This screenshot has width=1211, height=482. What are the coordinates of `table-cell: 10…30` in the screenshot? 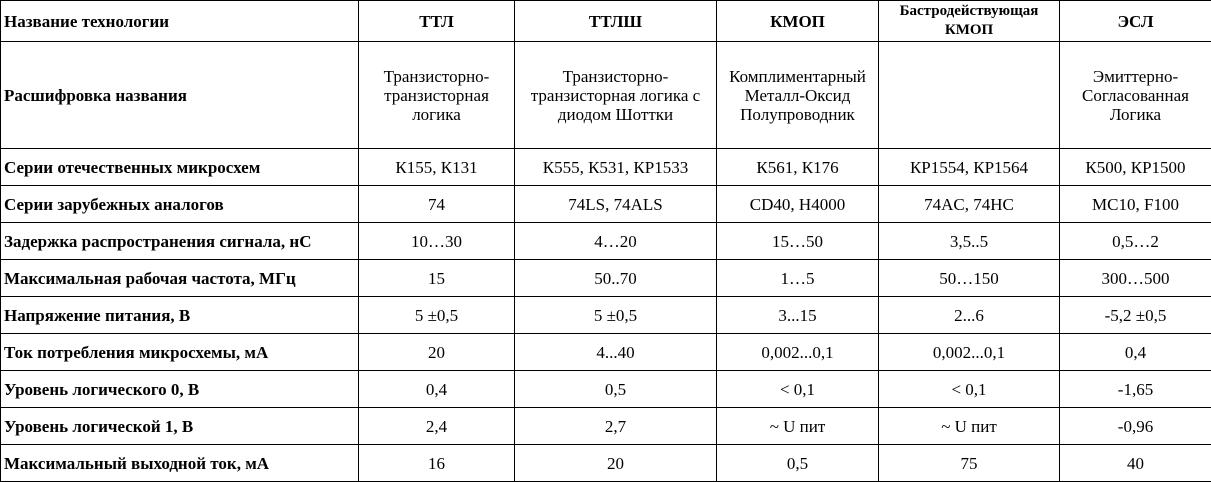 It's located at (436, 241).